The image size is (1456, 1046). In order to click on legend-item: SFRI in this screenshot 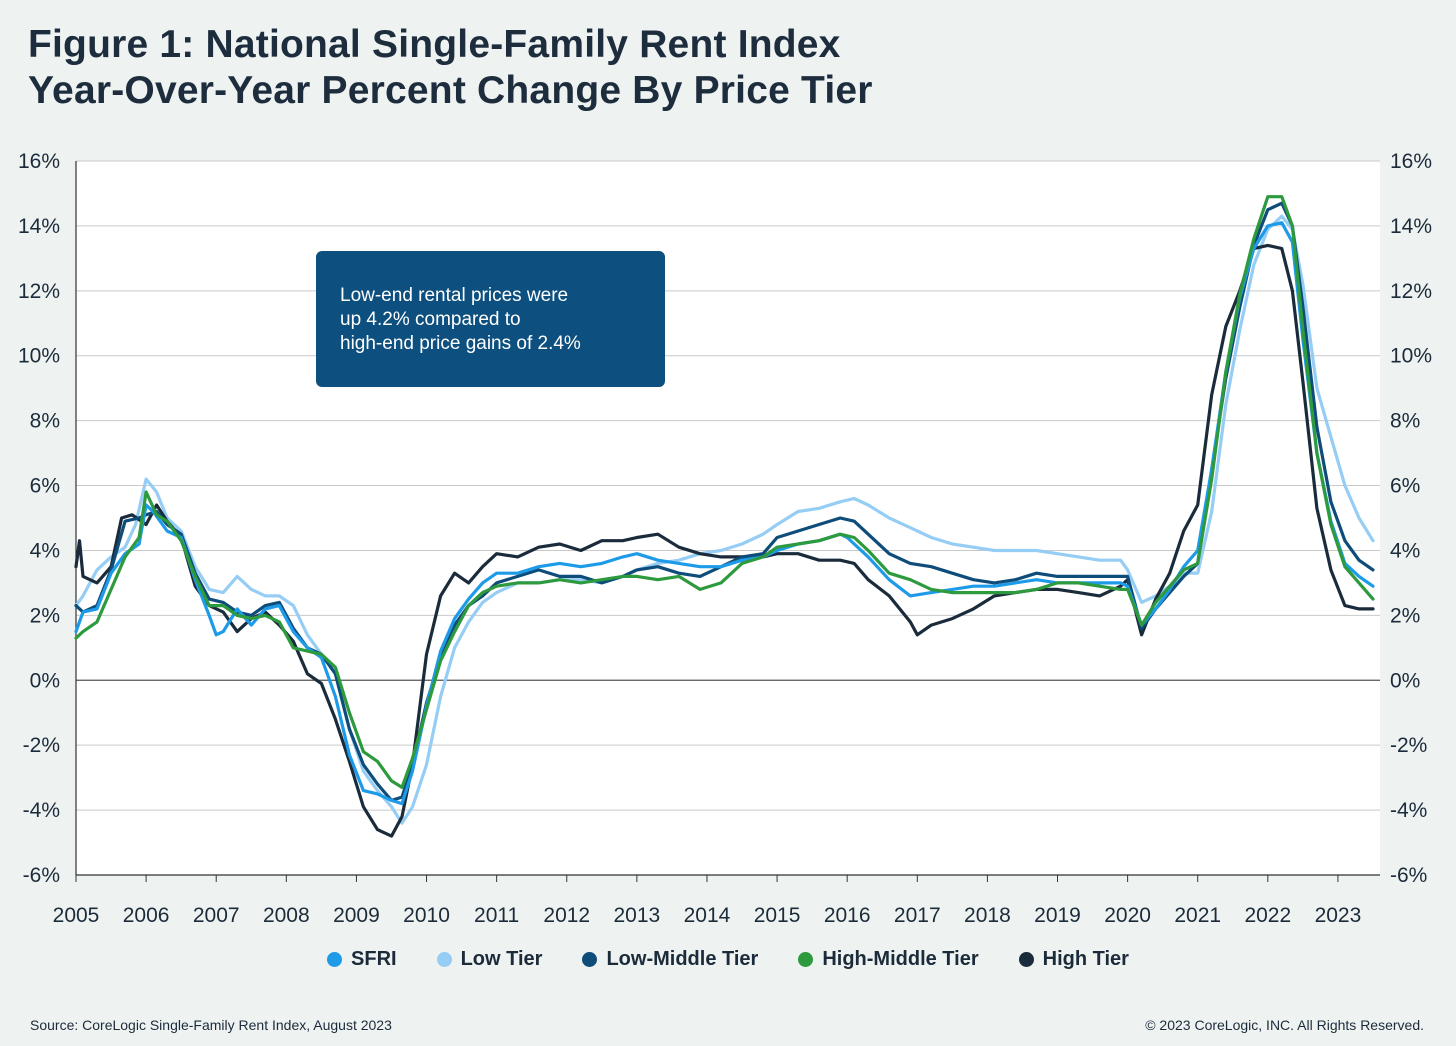, I will do `click(362, 959)`.